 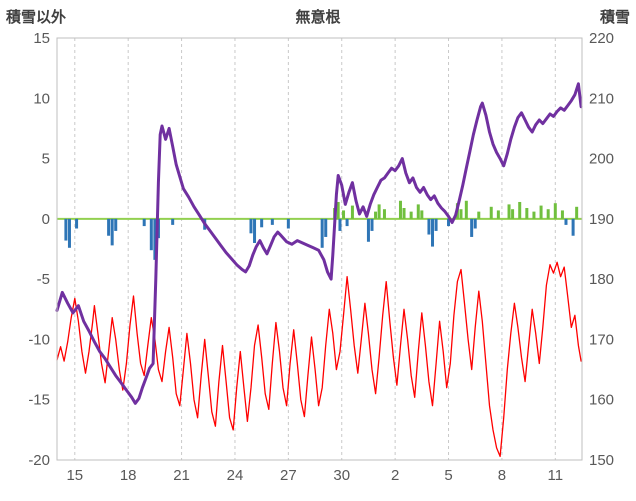 What do you see at coordinates (36, 17) in the screenshot?
I see `left-axis-title: 積雪以外` at bounding box center [36, 17].